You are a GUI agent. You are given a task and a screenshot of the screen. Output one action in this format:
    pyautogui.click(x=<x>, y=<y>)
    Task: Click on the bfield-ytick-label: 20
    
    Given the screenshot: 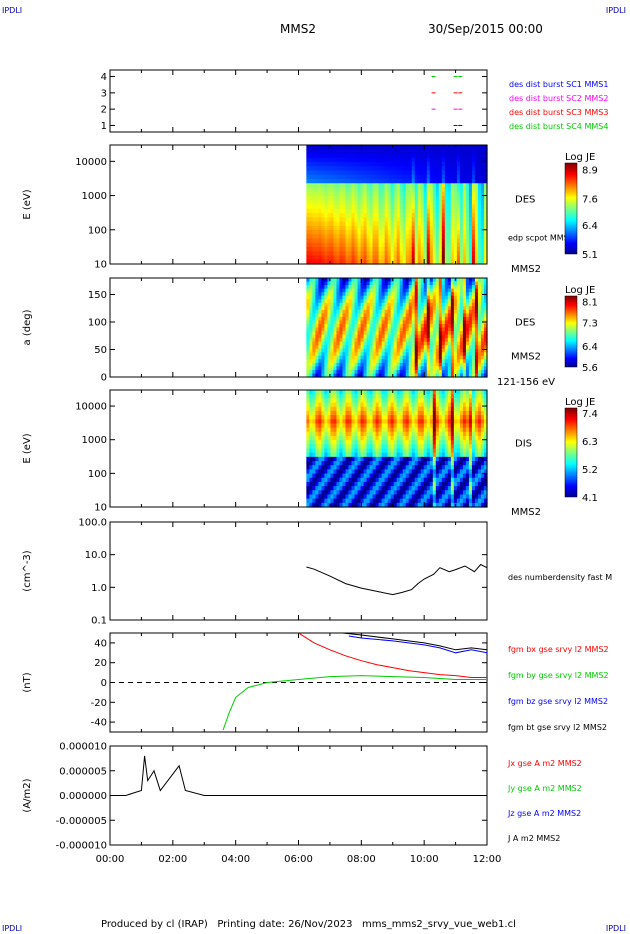 What is the action you would take?
    pyautogui.click(x=100, y=663)
    